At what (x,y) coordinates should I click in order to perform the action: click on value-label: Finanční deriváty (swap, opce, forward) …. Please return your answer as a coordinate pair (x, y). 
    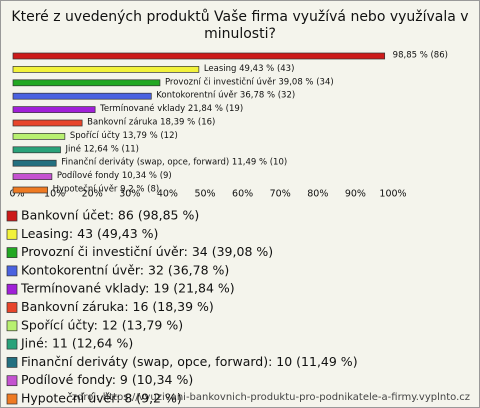
    Looking at the image, I should click on (174, 162).